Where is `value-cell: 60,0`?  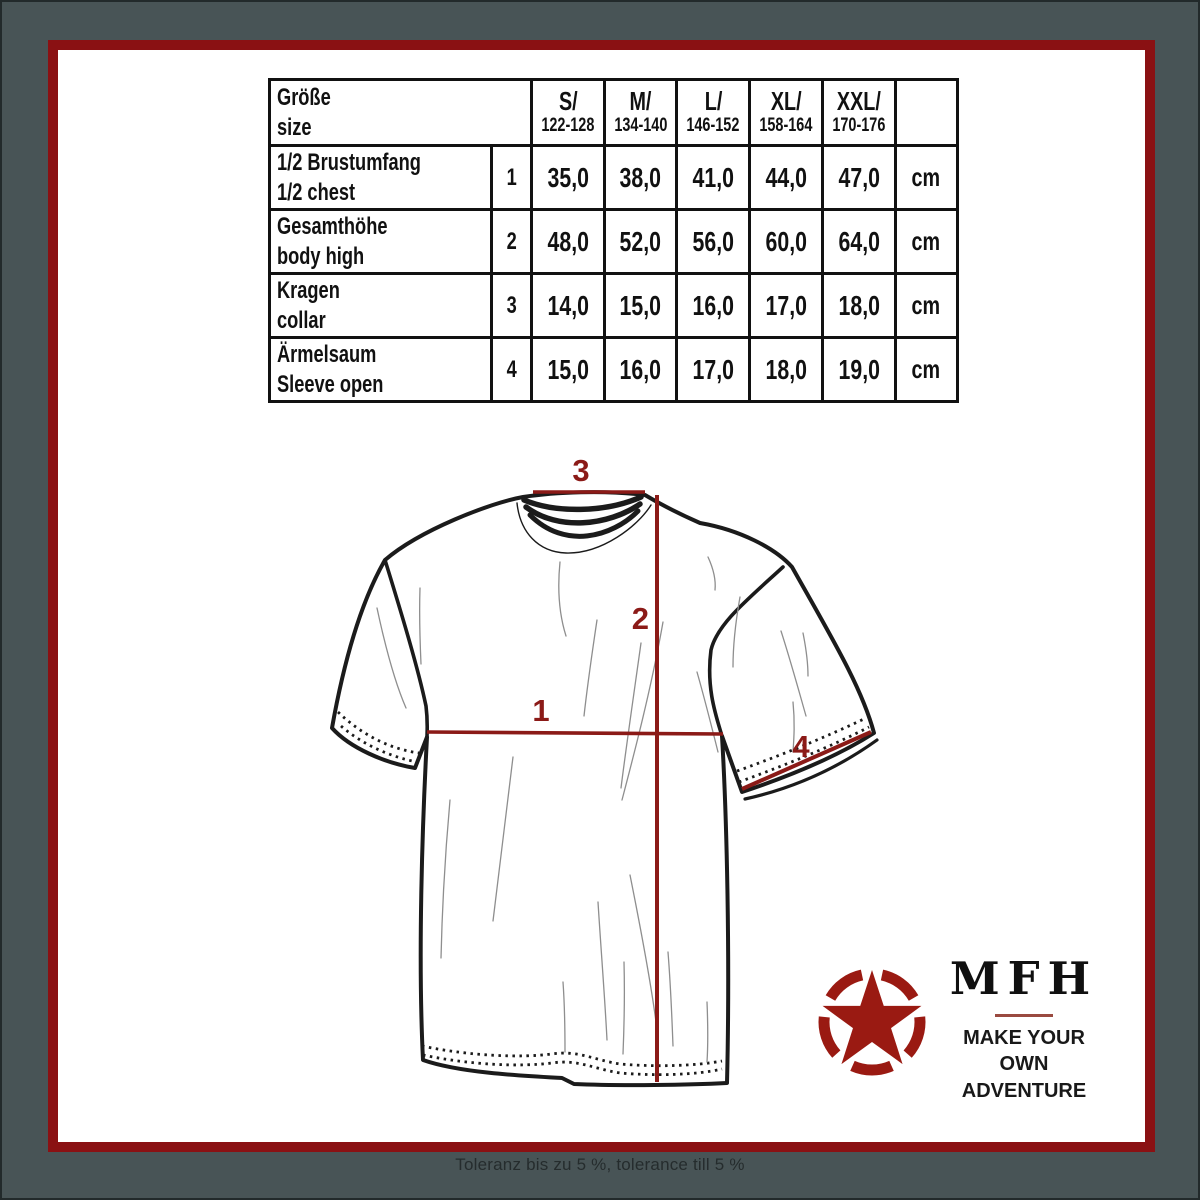
value-cell: 60,0 is located at coordinates (786, 241).